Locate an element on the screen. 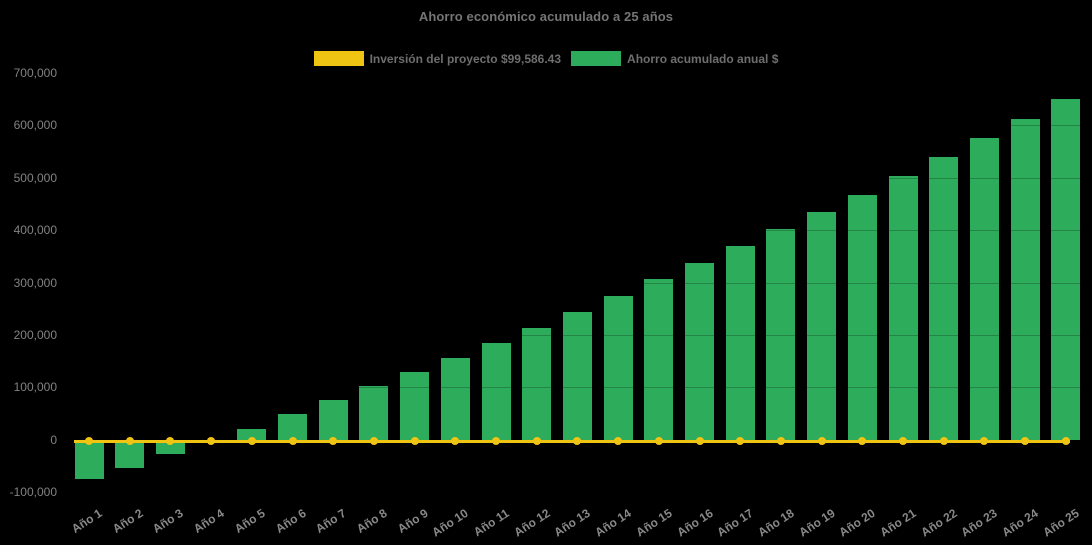 This screenshot has width=1092, height=545. y-tick-label: 500,000 is located at coordinates (35, 177).